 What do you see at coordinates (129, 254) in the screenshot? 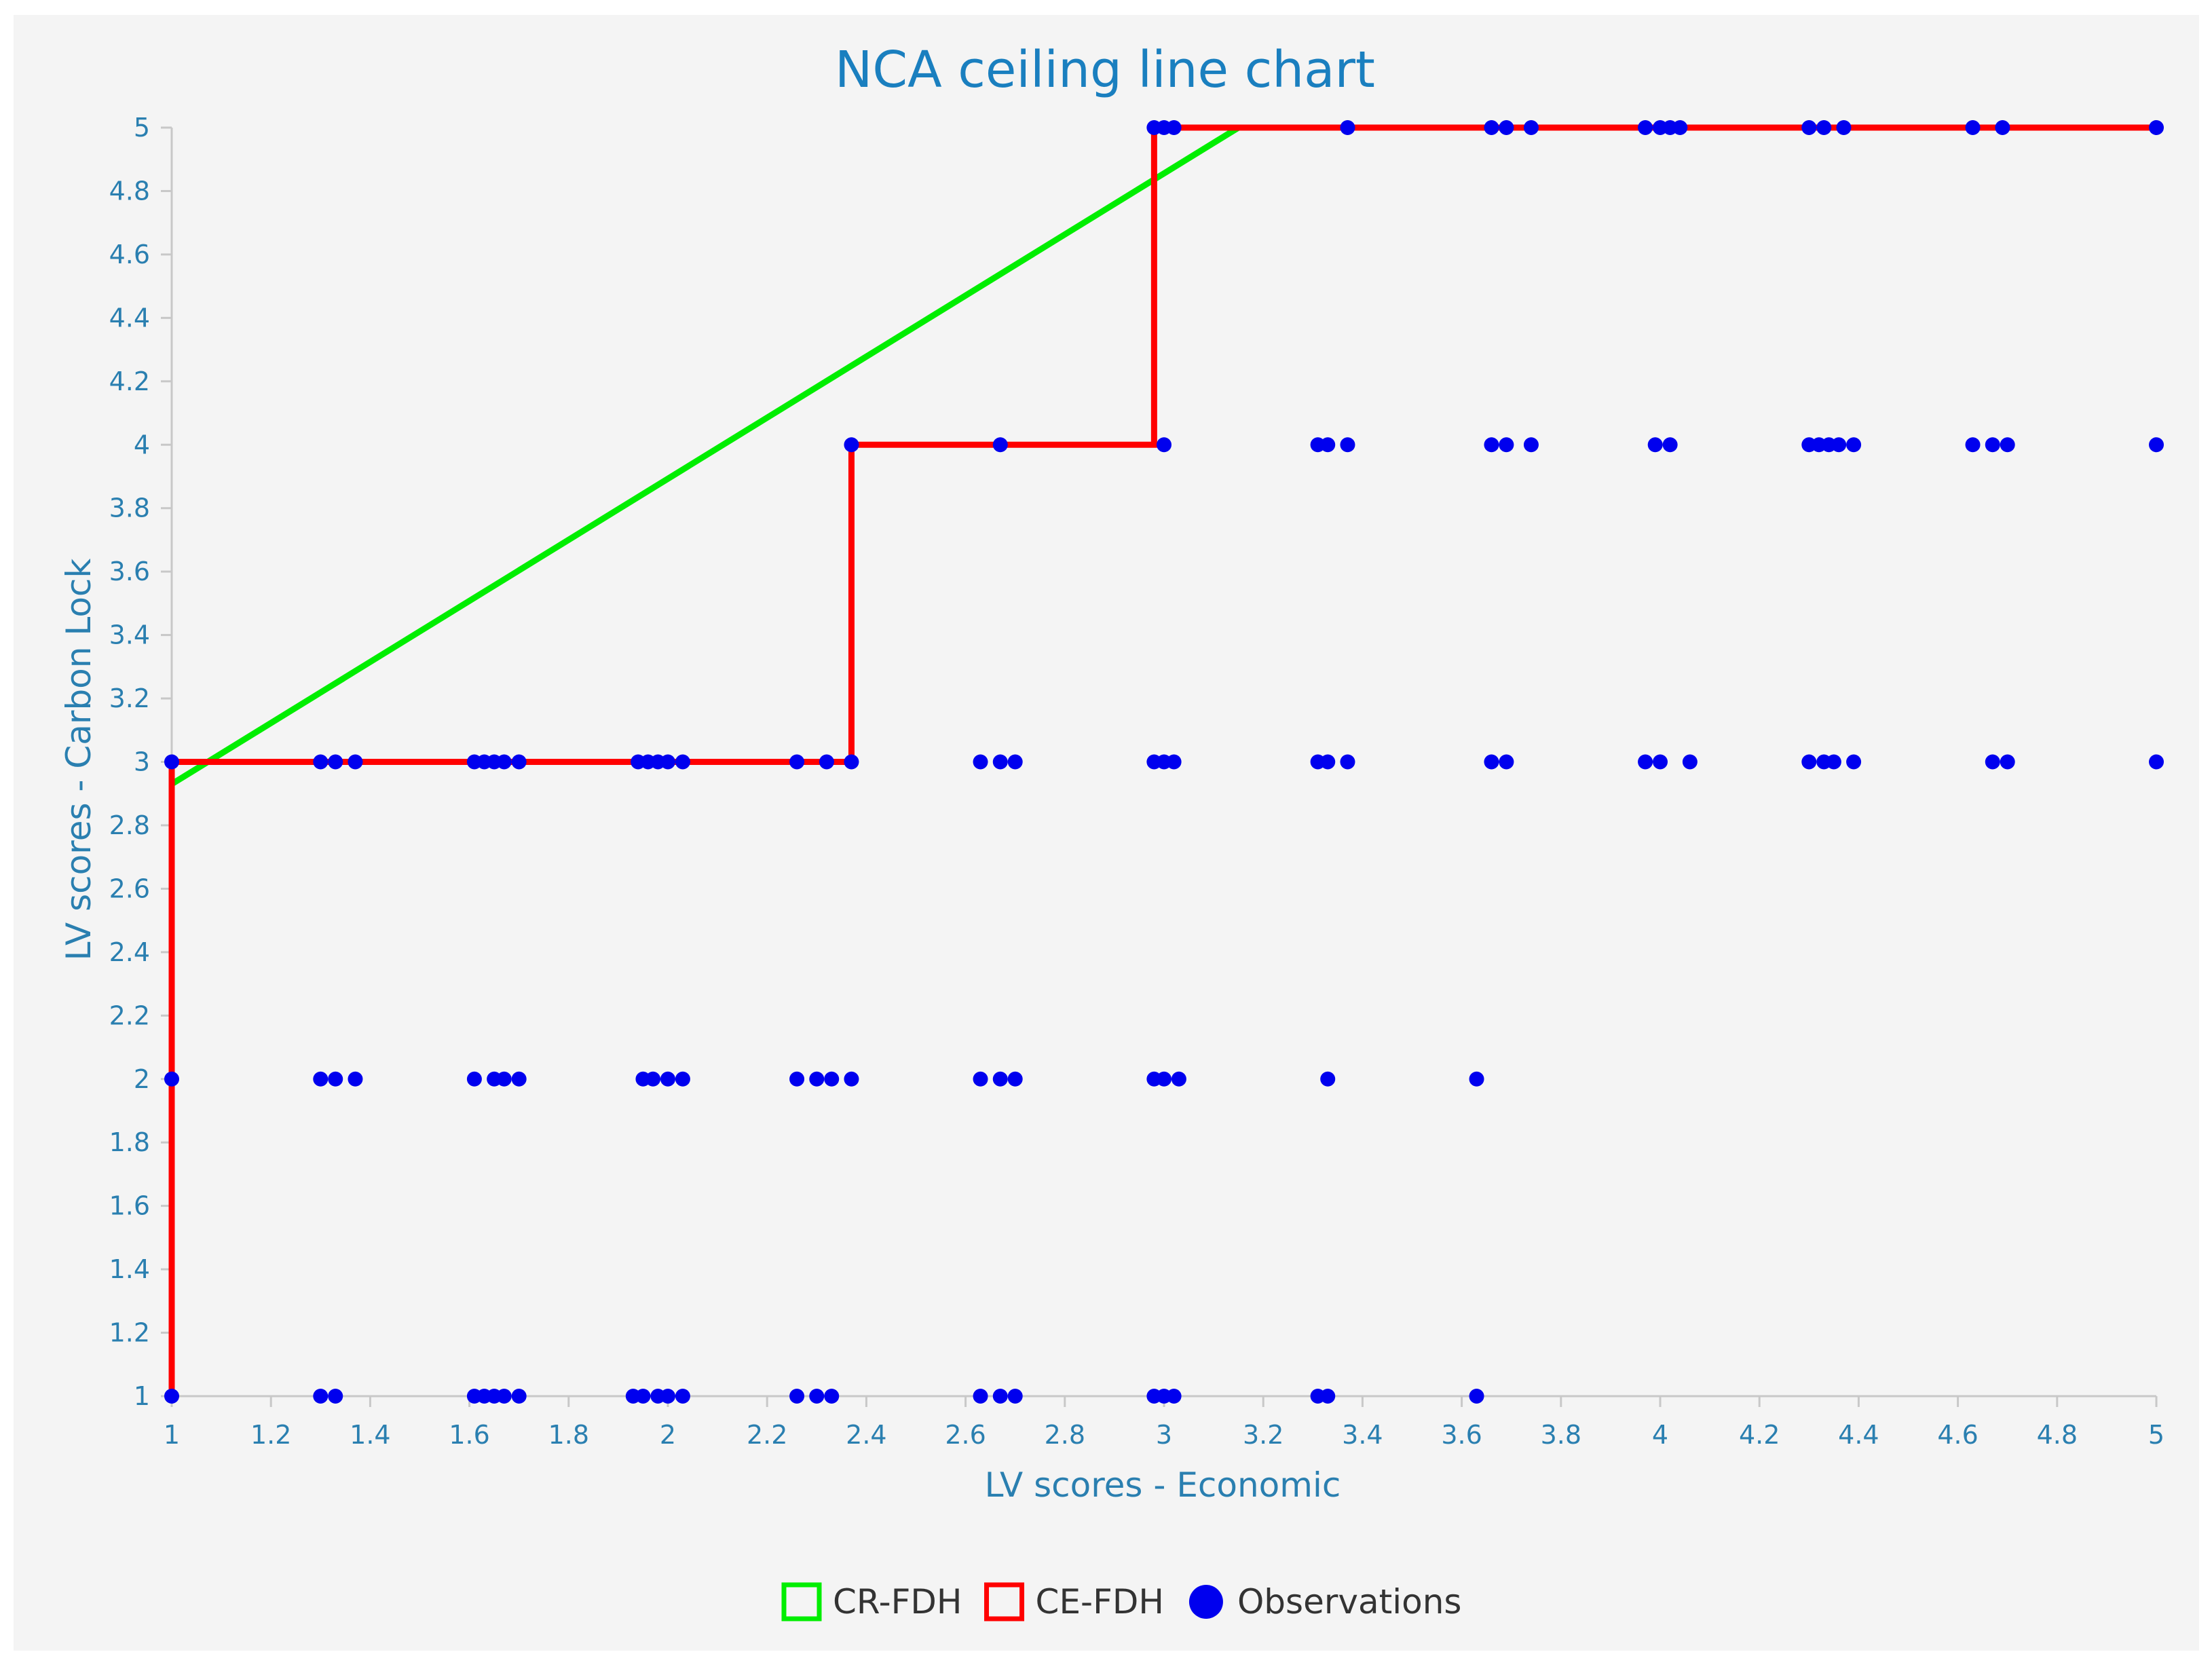
I see `y-tick-label: 4.6` at bounding box center [129, 254].